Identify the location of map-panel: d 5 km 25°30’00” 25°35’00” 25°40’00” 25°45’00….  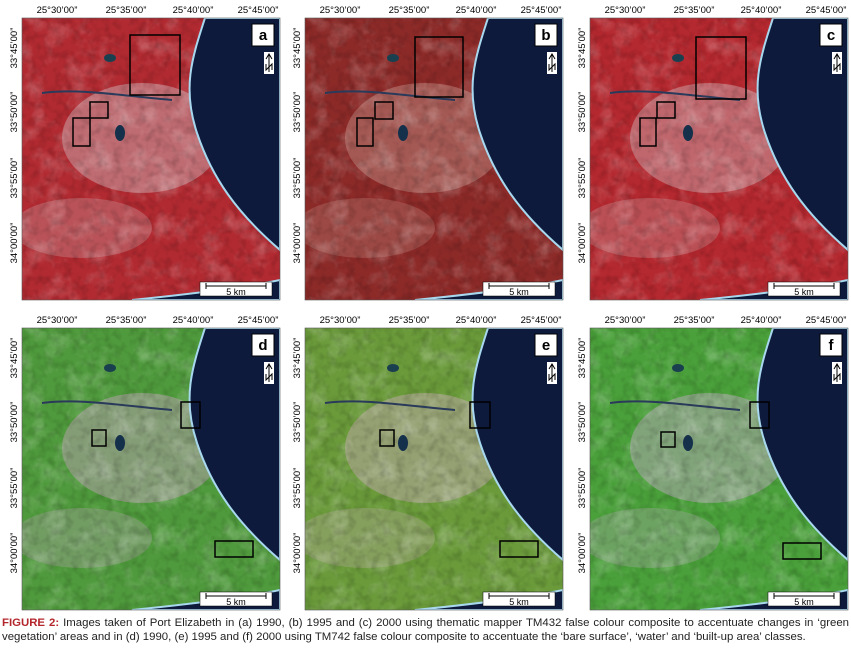
(145, 463).